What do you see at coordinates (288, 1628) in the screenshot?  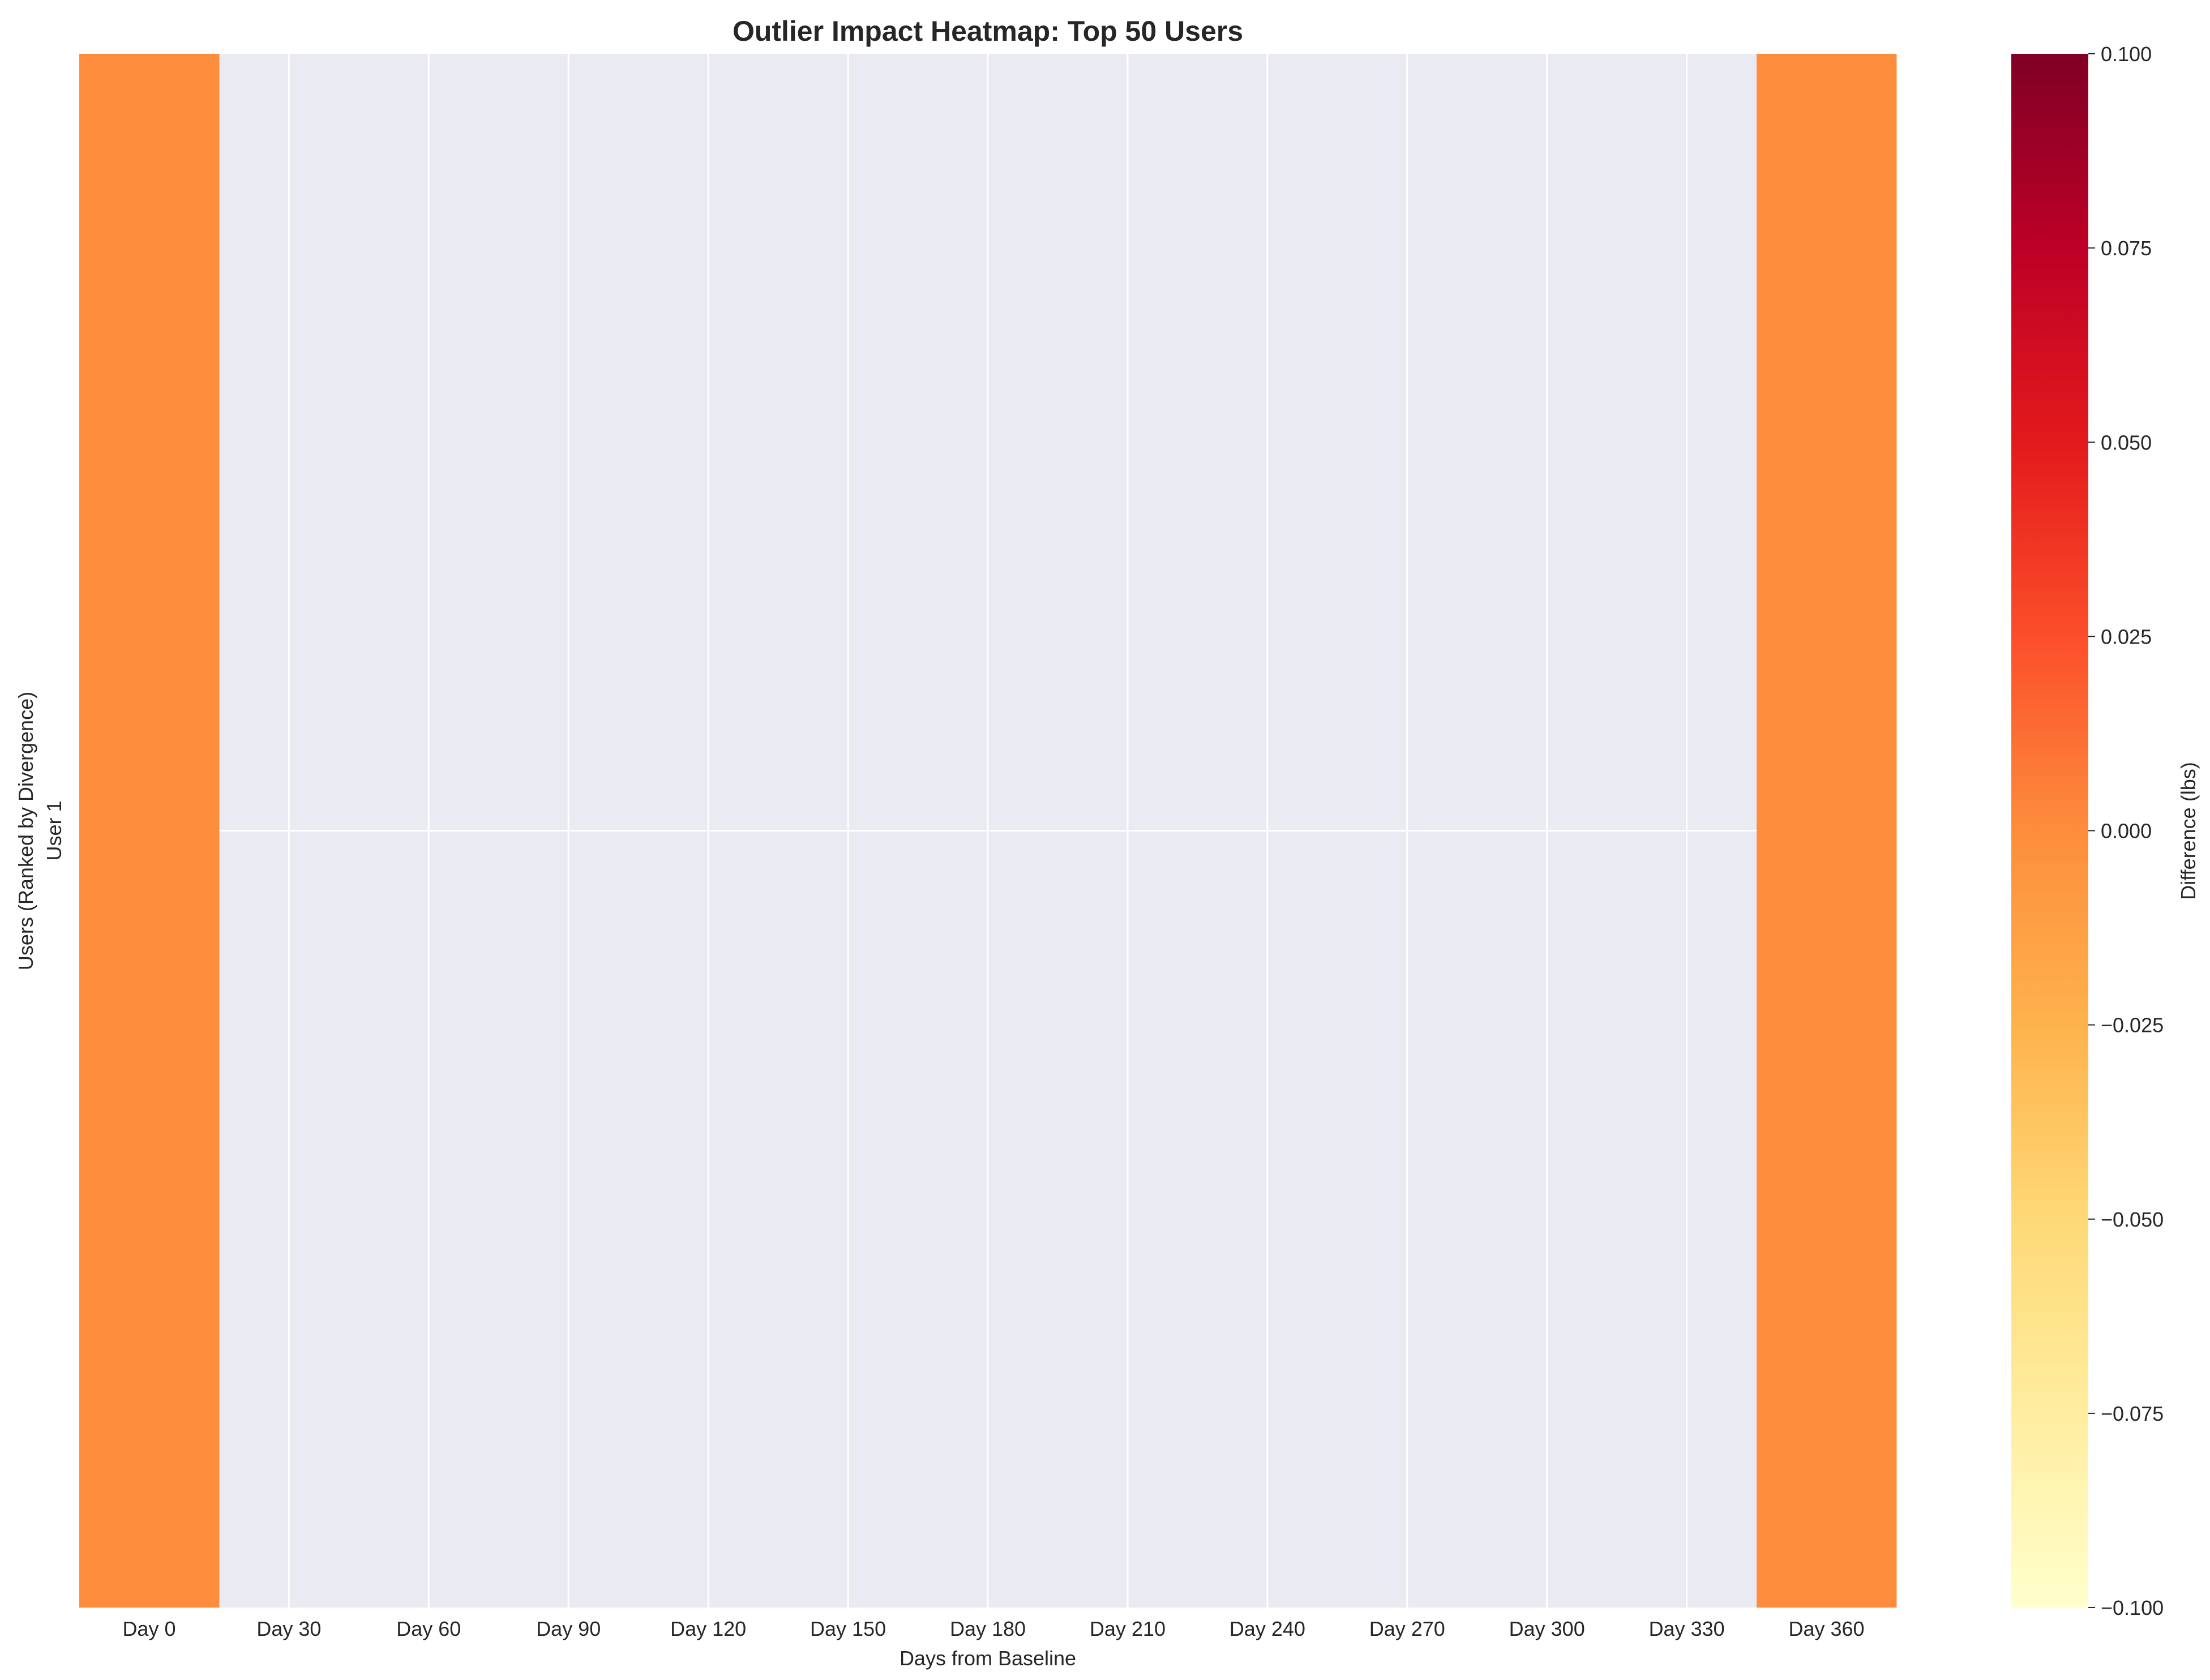 I see `x-tick-label: Day 30` at bounding box center [288, 1628].